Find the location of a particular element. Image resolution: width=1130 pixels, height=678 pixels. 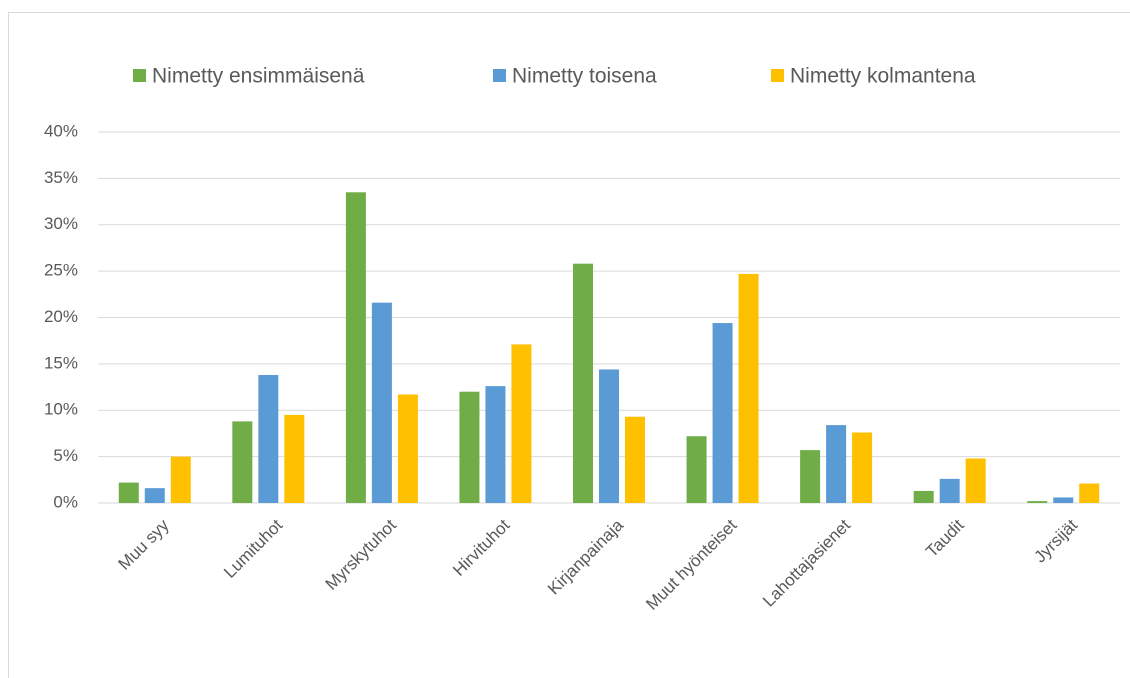

x-tick-label: Lahottajasienet is located at coordinates (806, 562).